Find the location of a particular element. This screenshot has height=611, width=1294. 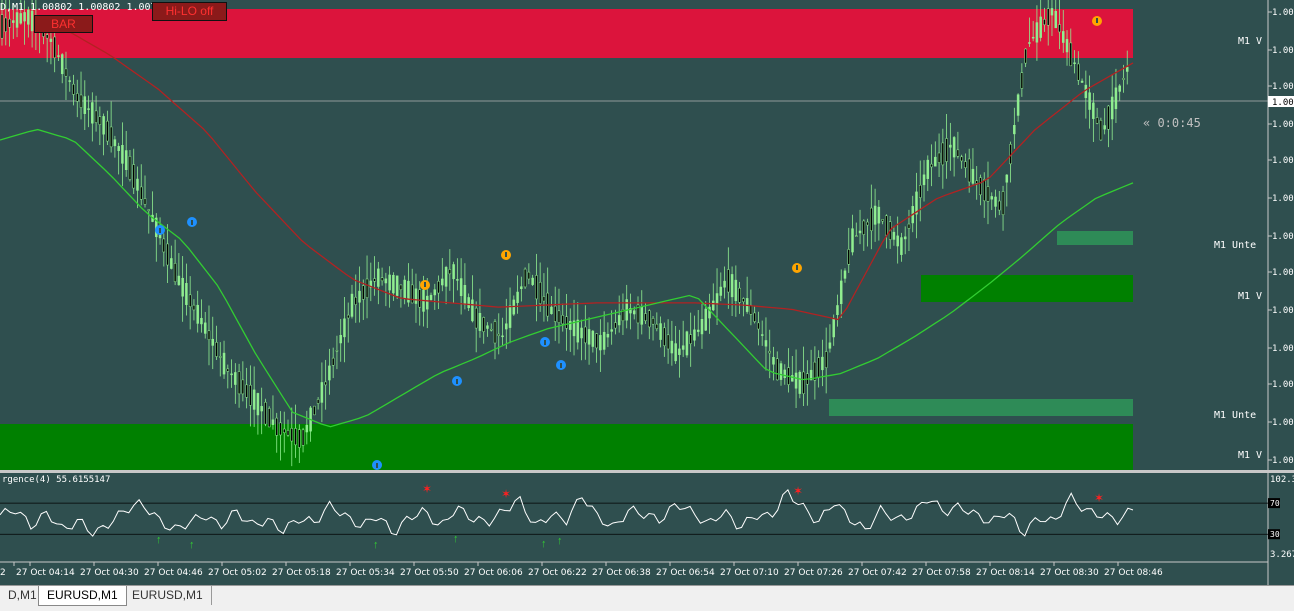

time-tick-label: 2 is located at coordinates (3, 573).